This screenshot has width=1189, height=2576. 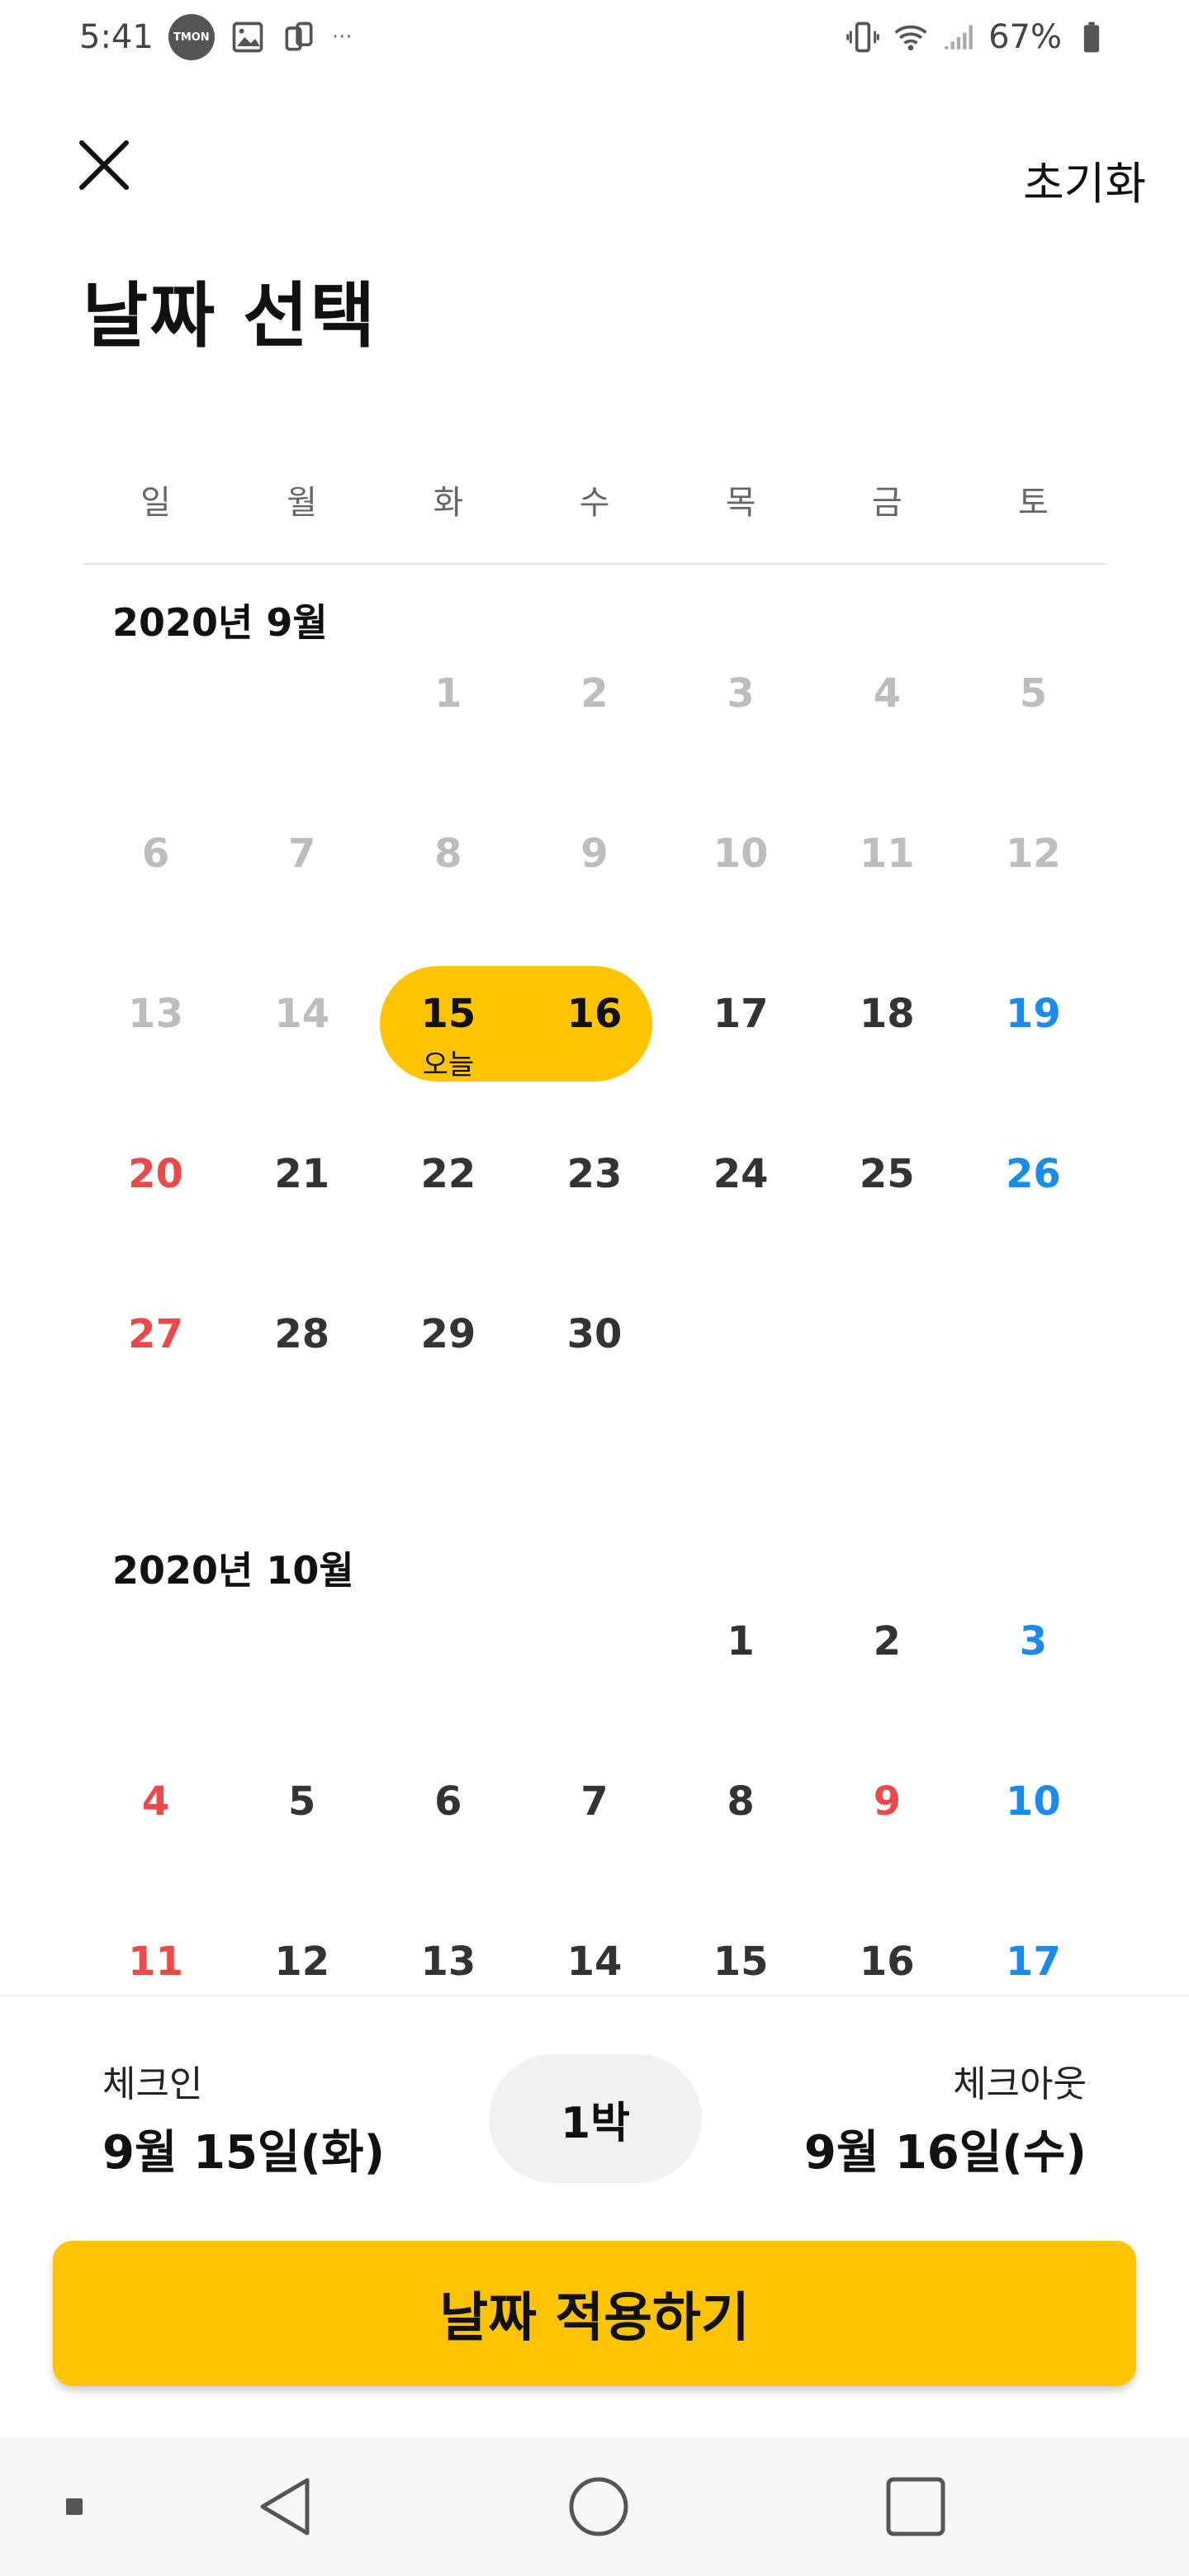 What do you see at coordinates (1020, 2084) in the screenshot?
I see `checkout-label: 체크아웃` at bounding box center [1020, 2084].